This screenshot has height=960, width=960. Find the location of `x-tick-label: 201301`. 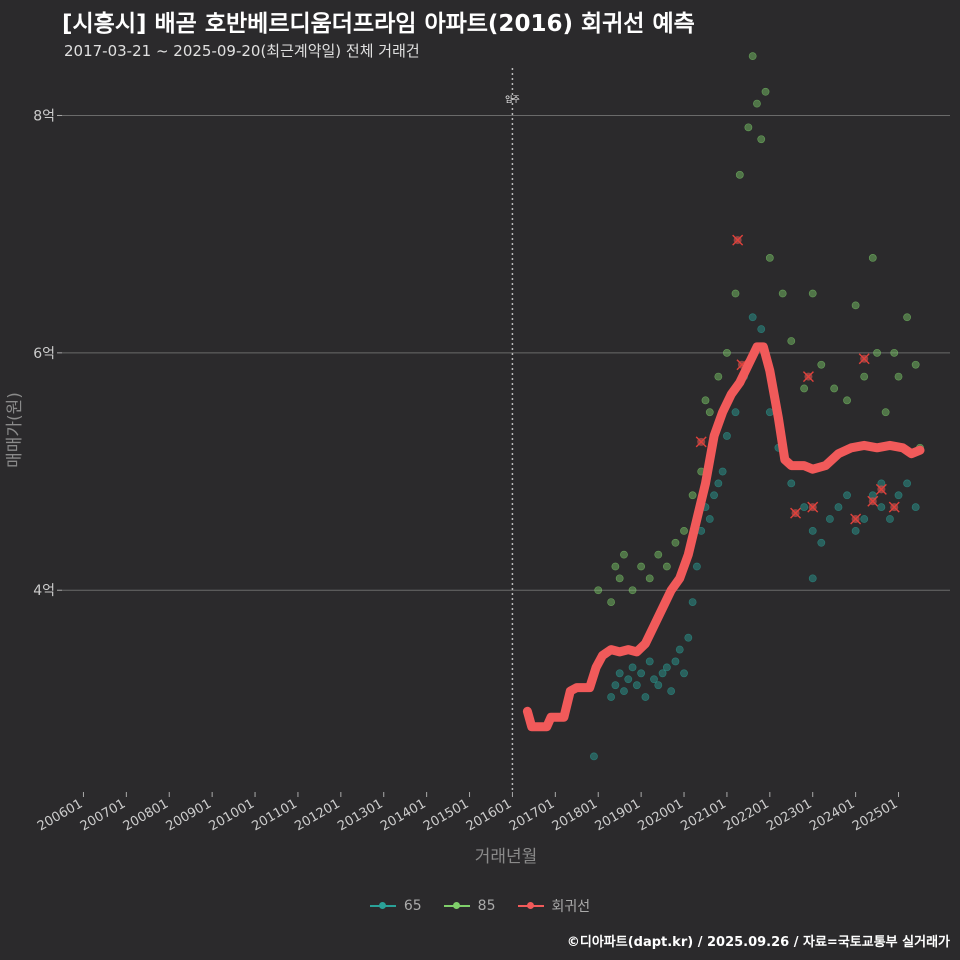

x-tick-label: 201301 is located at coordinates (360, 815).